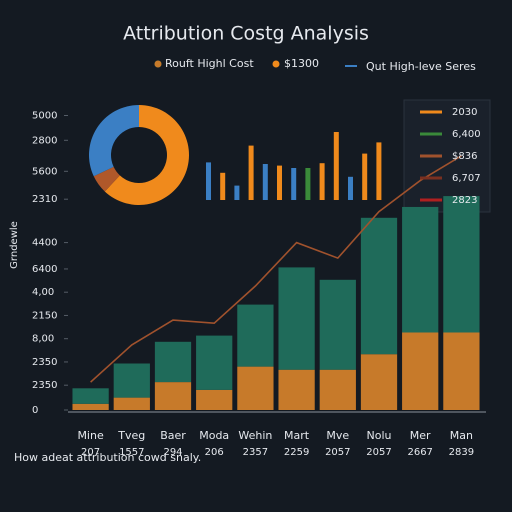 The height and width of the screenshot is (512, 512). I want to click on x-tick-label: Wehin, so click(255, 435).